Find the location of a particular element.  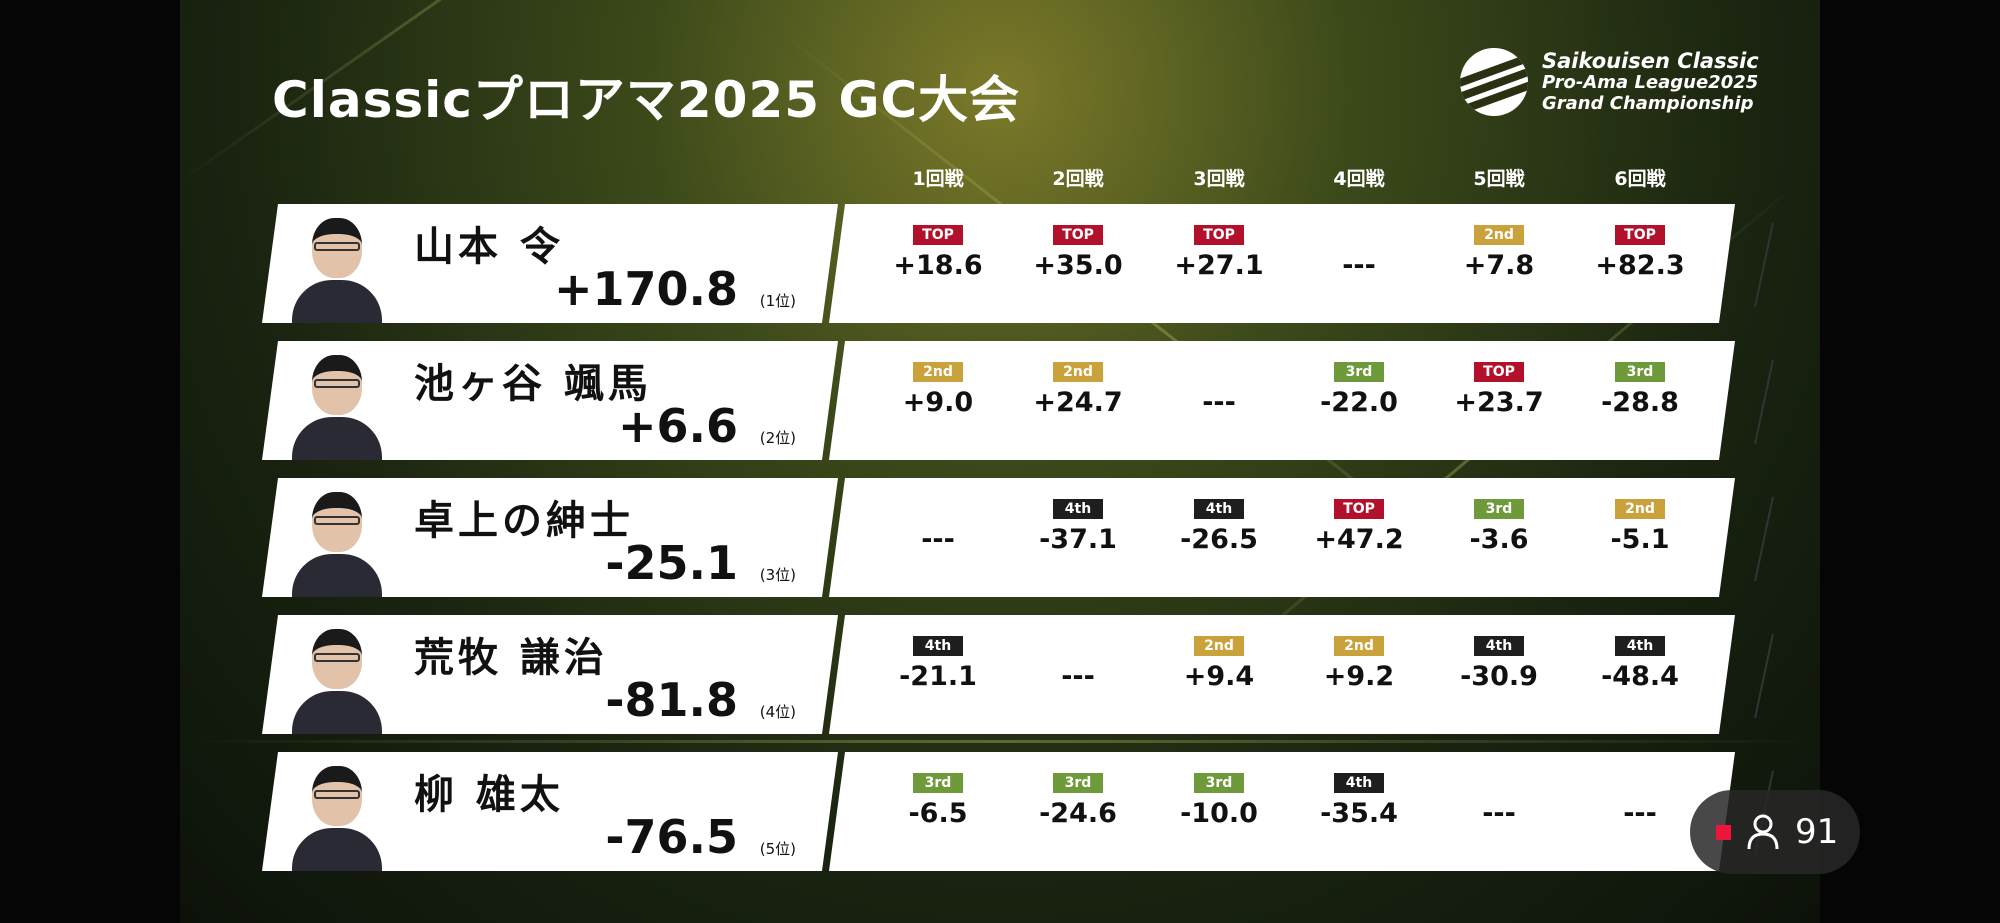

round-score: +18.6 is located at coordinates (938, 265).